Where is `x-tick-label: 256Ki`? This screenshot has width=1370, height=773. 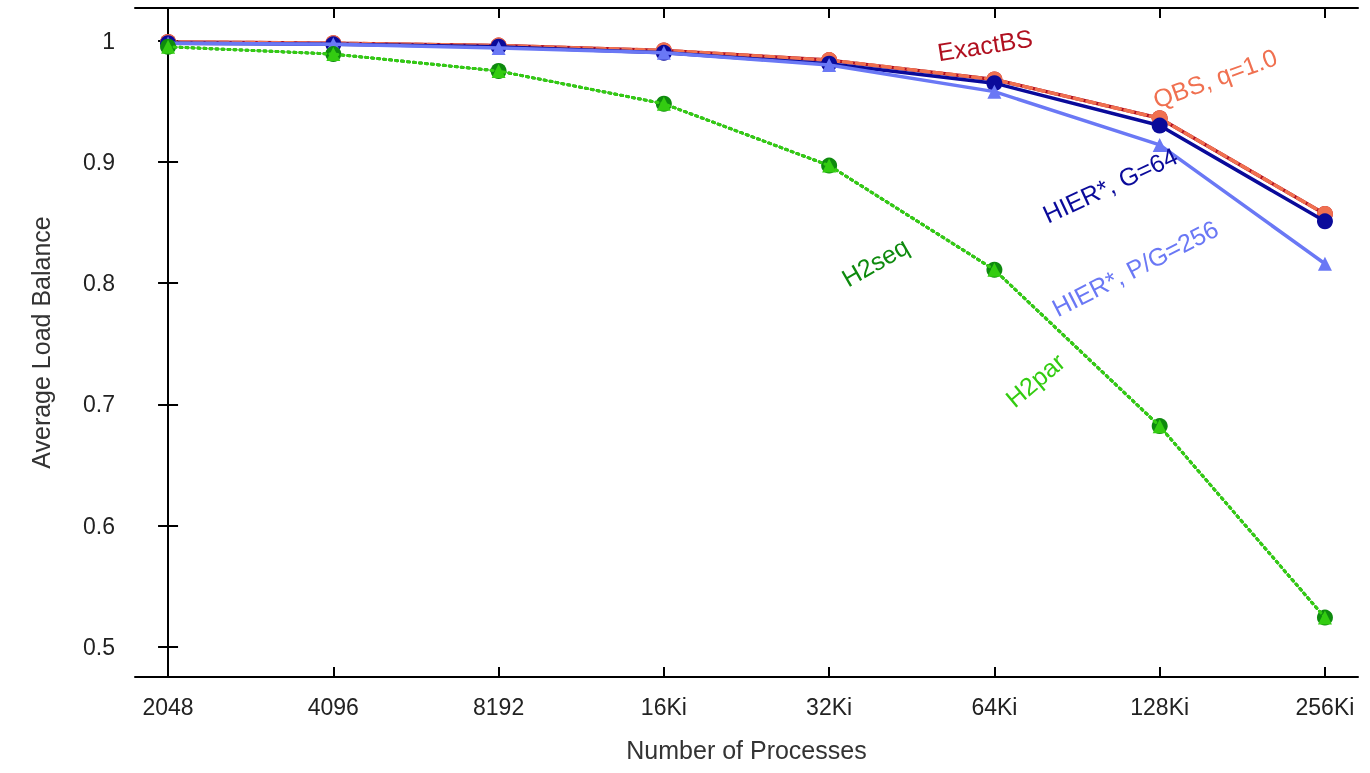
x-tick-label: 256Ki is located at coordinates (1325, 706).